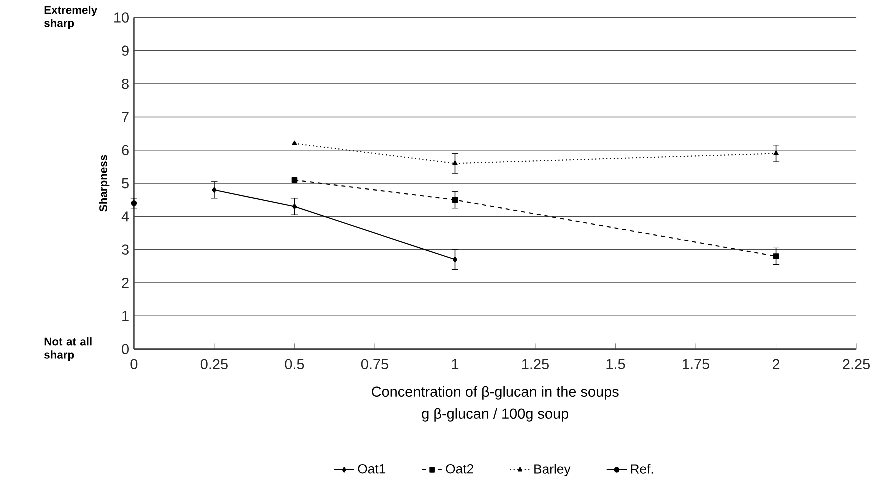 The height and width of the screenshot is (482, 875). What do you see at coordinates (71, 18) in the screenshot?
I see `text: Extremely sharp` at bounding box center [71, 18].